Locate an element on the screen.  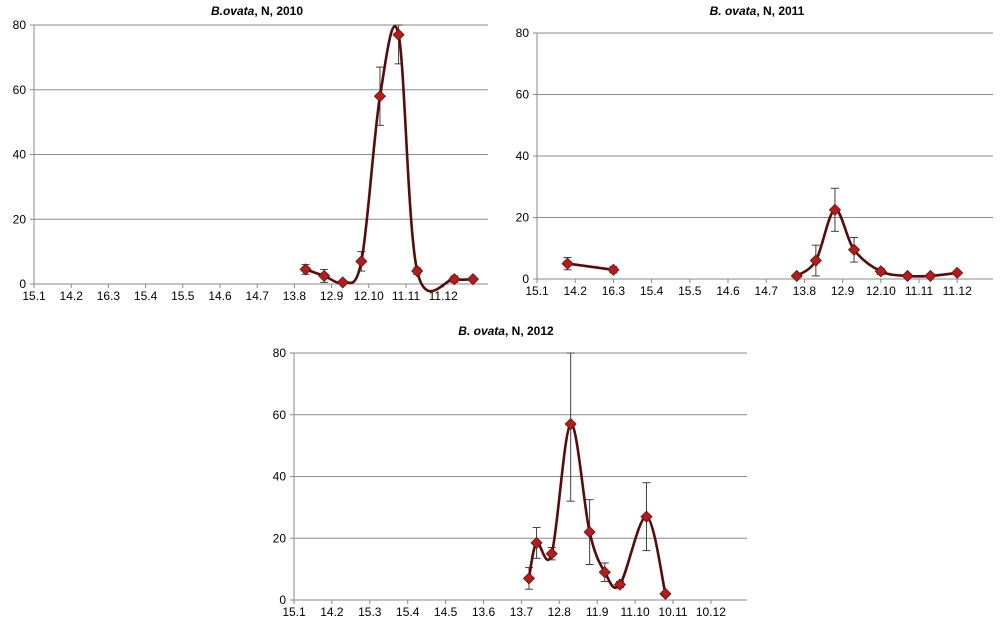
x-tick-label: 11.10 is located at coordinates (635, 612).